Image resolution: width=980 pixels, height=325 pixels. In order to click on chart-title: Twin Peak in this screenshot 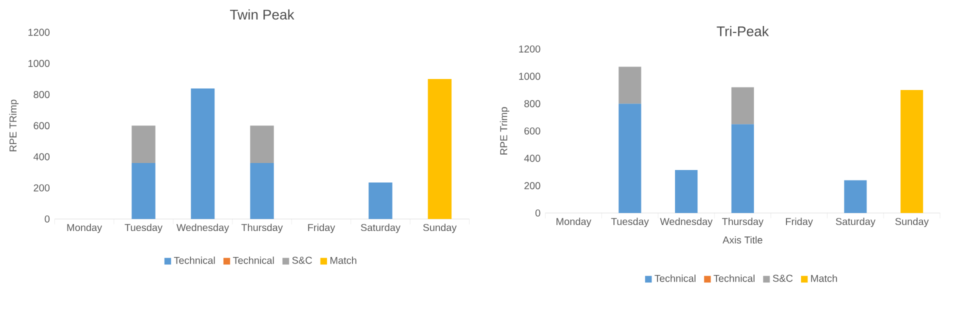, I will do `click(262, 14)`.